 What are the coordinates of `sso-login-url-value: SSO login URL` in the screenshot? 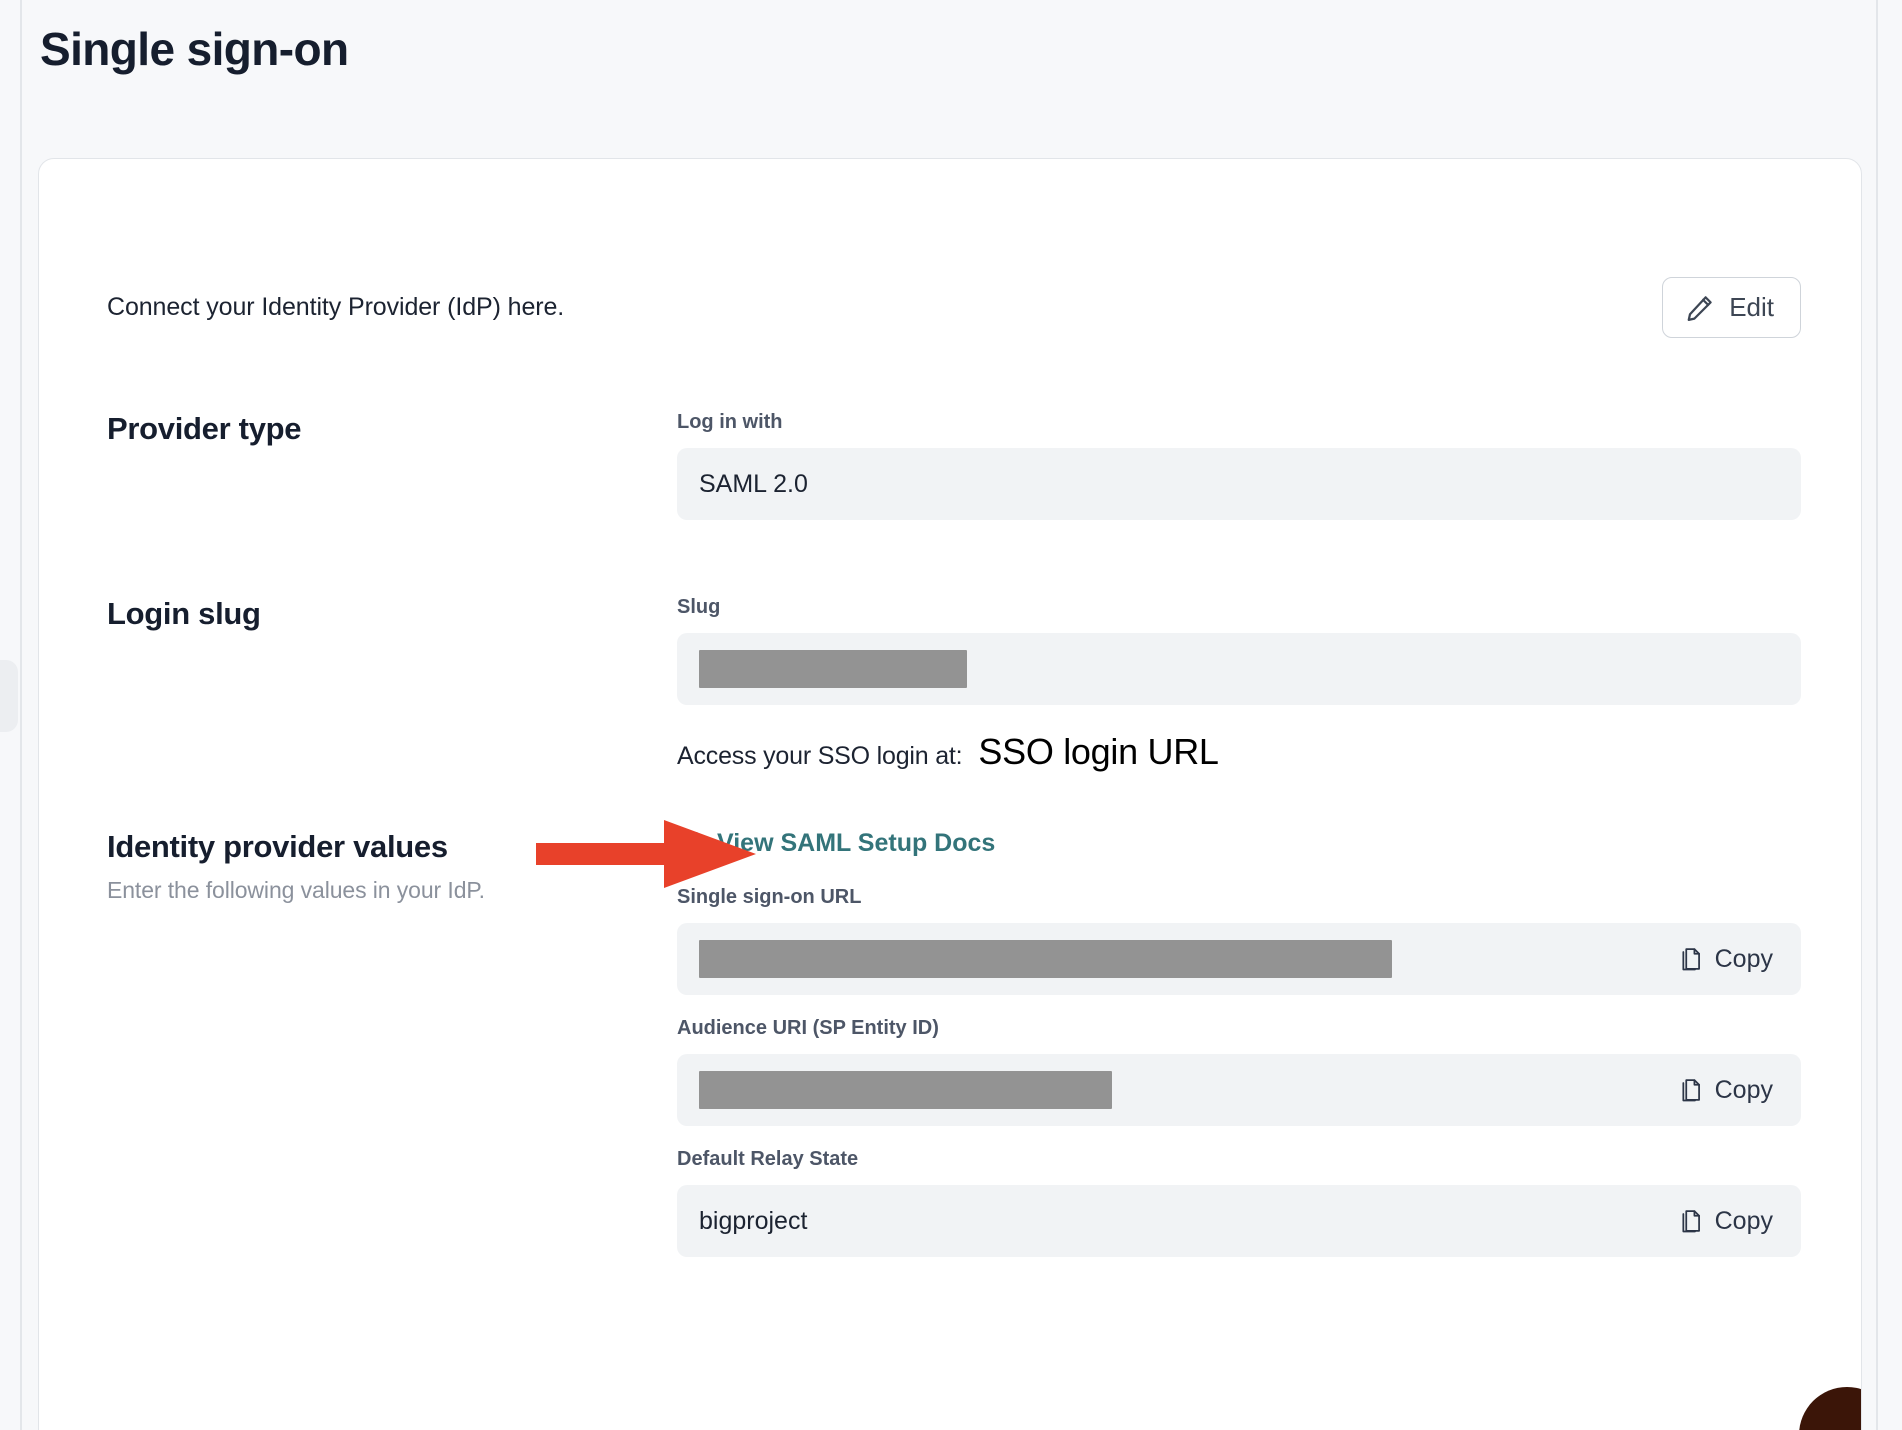 It's located at (1098, 751).